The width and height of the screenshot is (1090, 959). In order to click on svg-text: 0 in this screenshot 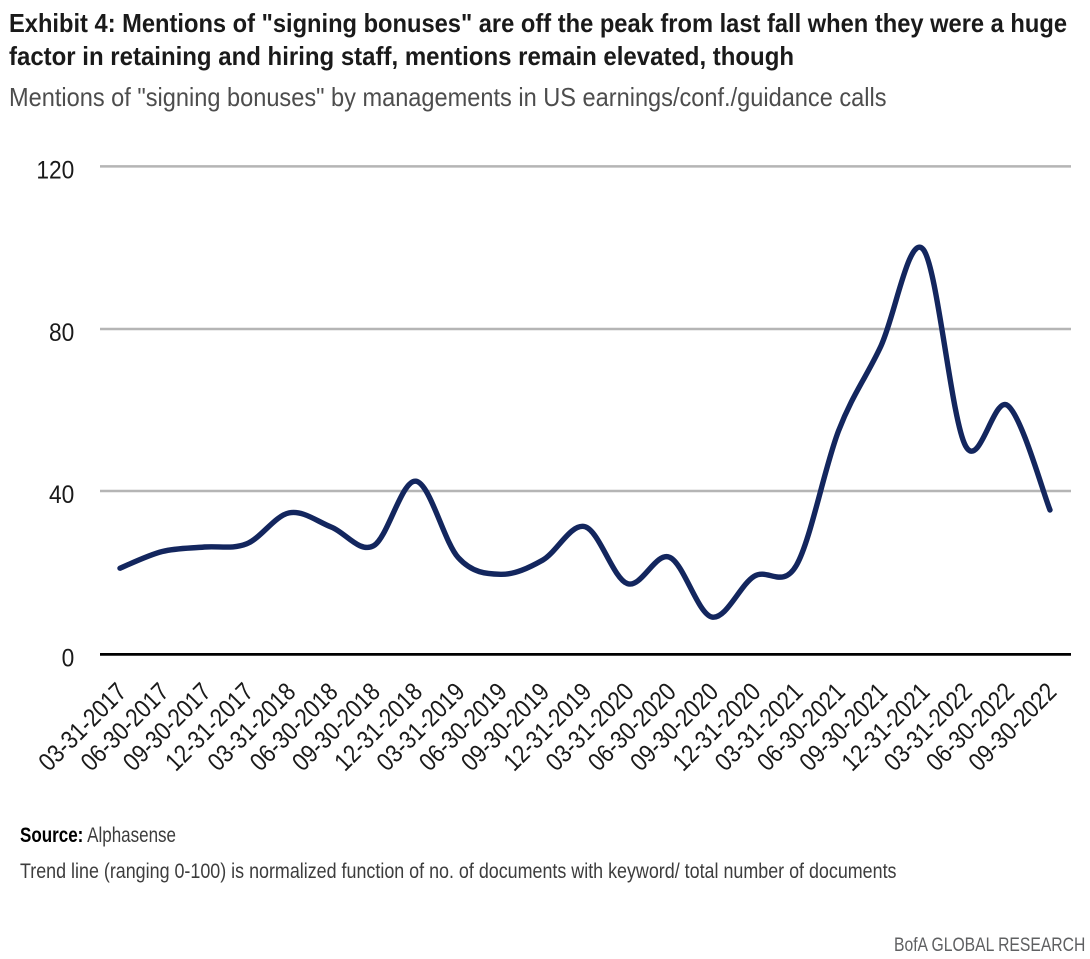, I will do `click(68, 658)`.